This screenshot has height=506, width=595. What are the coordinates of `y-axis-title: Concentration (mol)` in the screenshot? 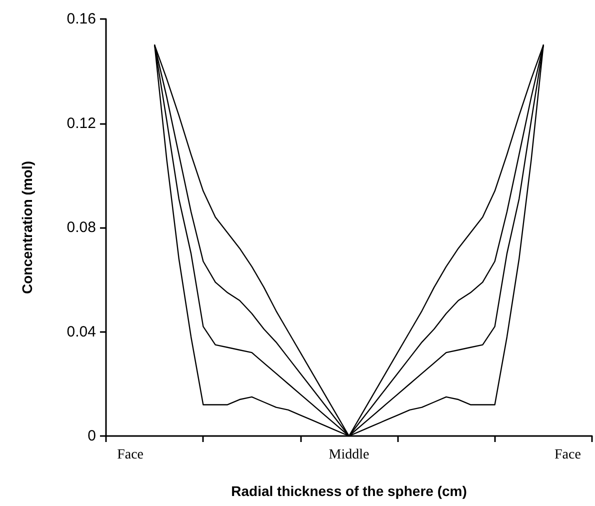 It's located at (27, 227).